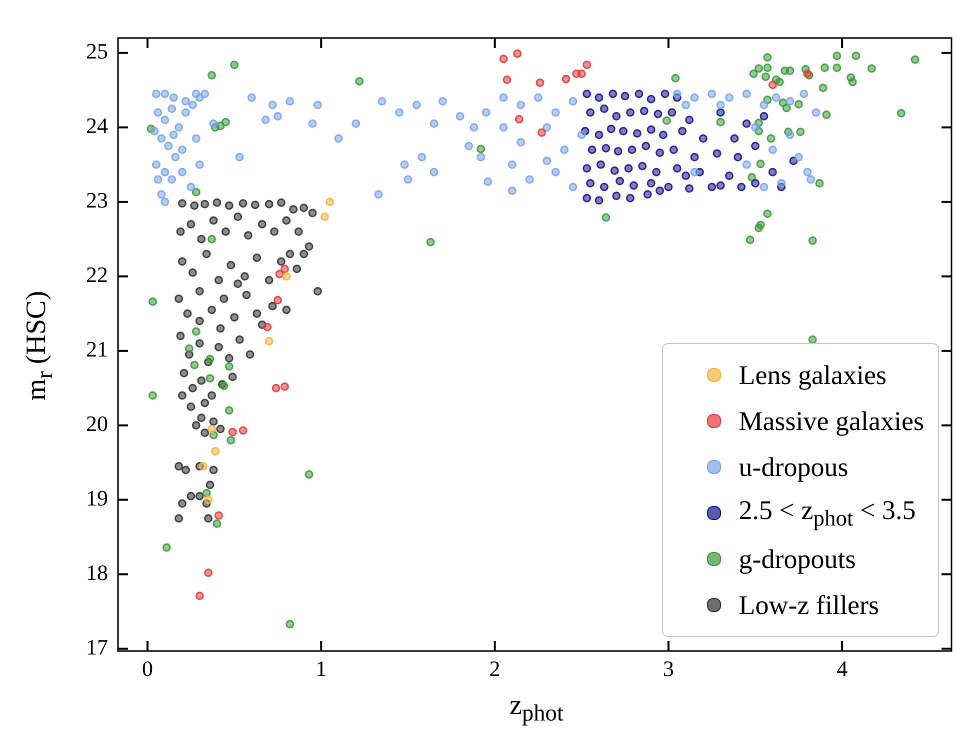  I want to click on y-tick-label: 17, so click(97, 647).